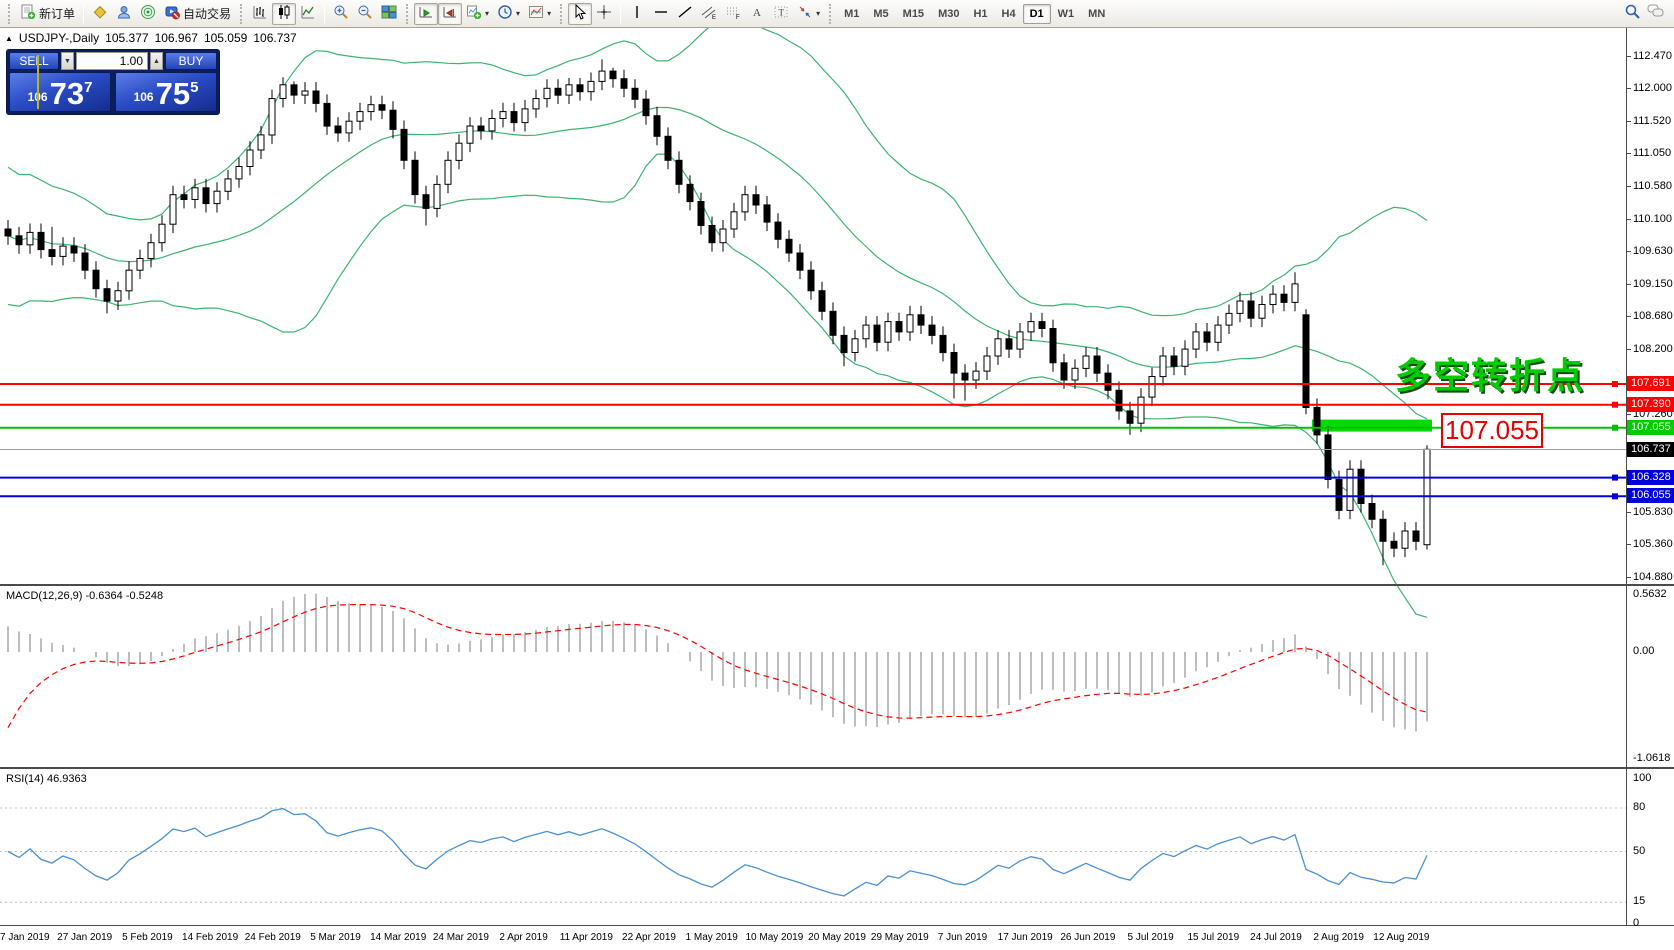  I want to click on candlestick-icon, so click(284, 13).